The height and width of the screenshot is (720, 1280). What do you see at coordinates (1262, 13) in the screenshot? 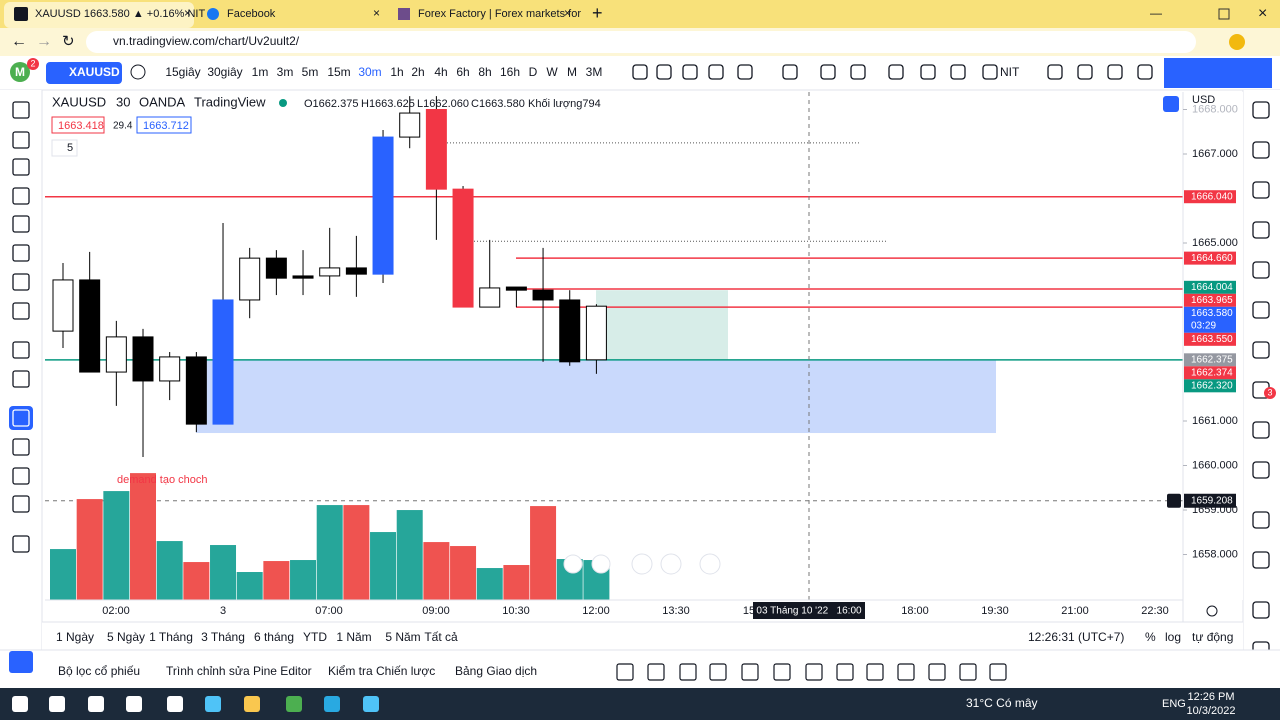
I see `window-close: ×` at bounding box center [1262, 13].